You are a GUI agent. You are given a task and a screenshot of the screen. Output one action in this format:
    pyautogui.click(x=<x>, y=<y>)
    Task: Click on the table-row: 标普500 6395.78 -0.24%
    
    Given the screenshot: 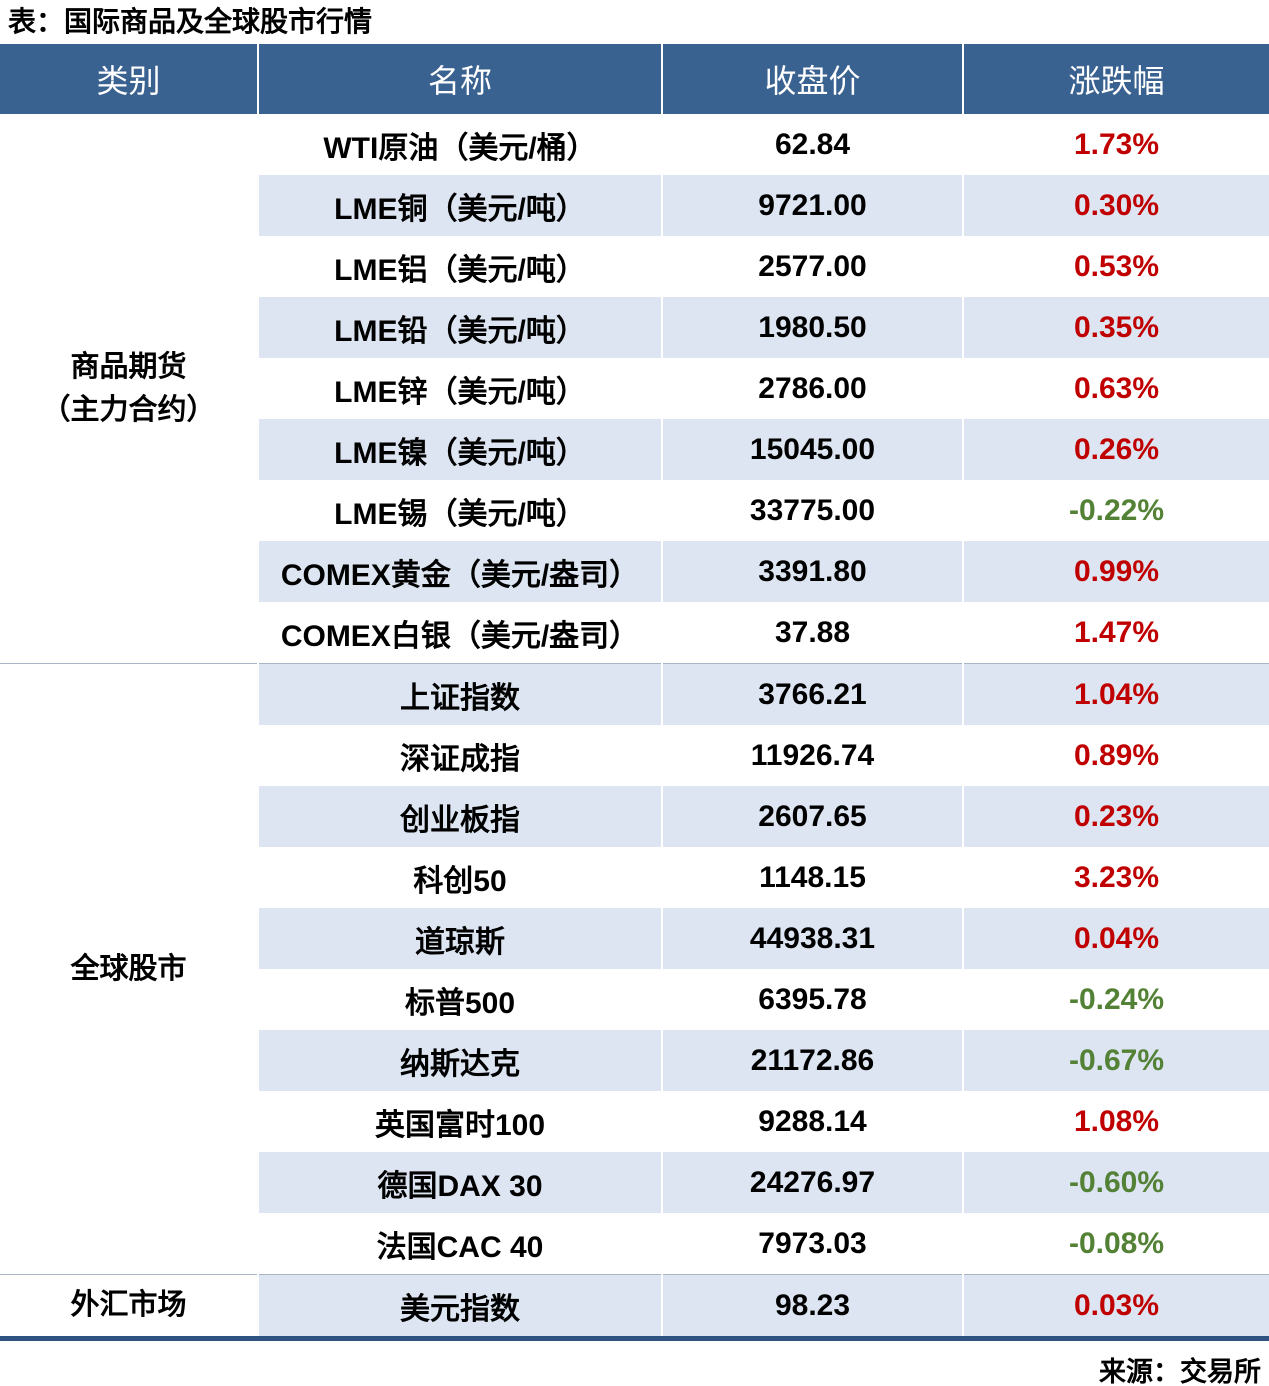 What is the action you would take?
    pyautogui.click(x=634, y=999)
    